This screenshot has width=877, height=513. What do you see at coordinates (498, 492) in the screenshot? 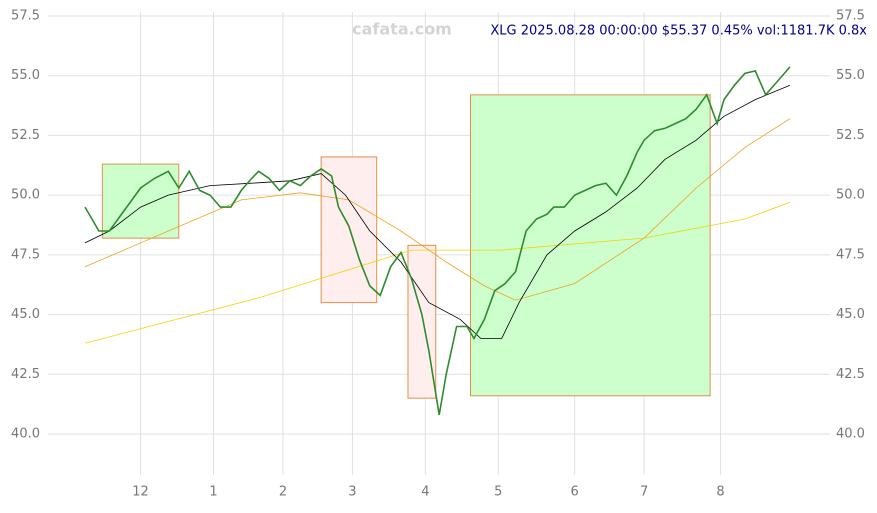
I see `x-tick-label: 5` at bounding box center [498, 492].